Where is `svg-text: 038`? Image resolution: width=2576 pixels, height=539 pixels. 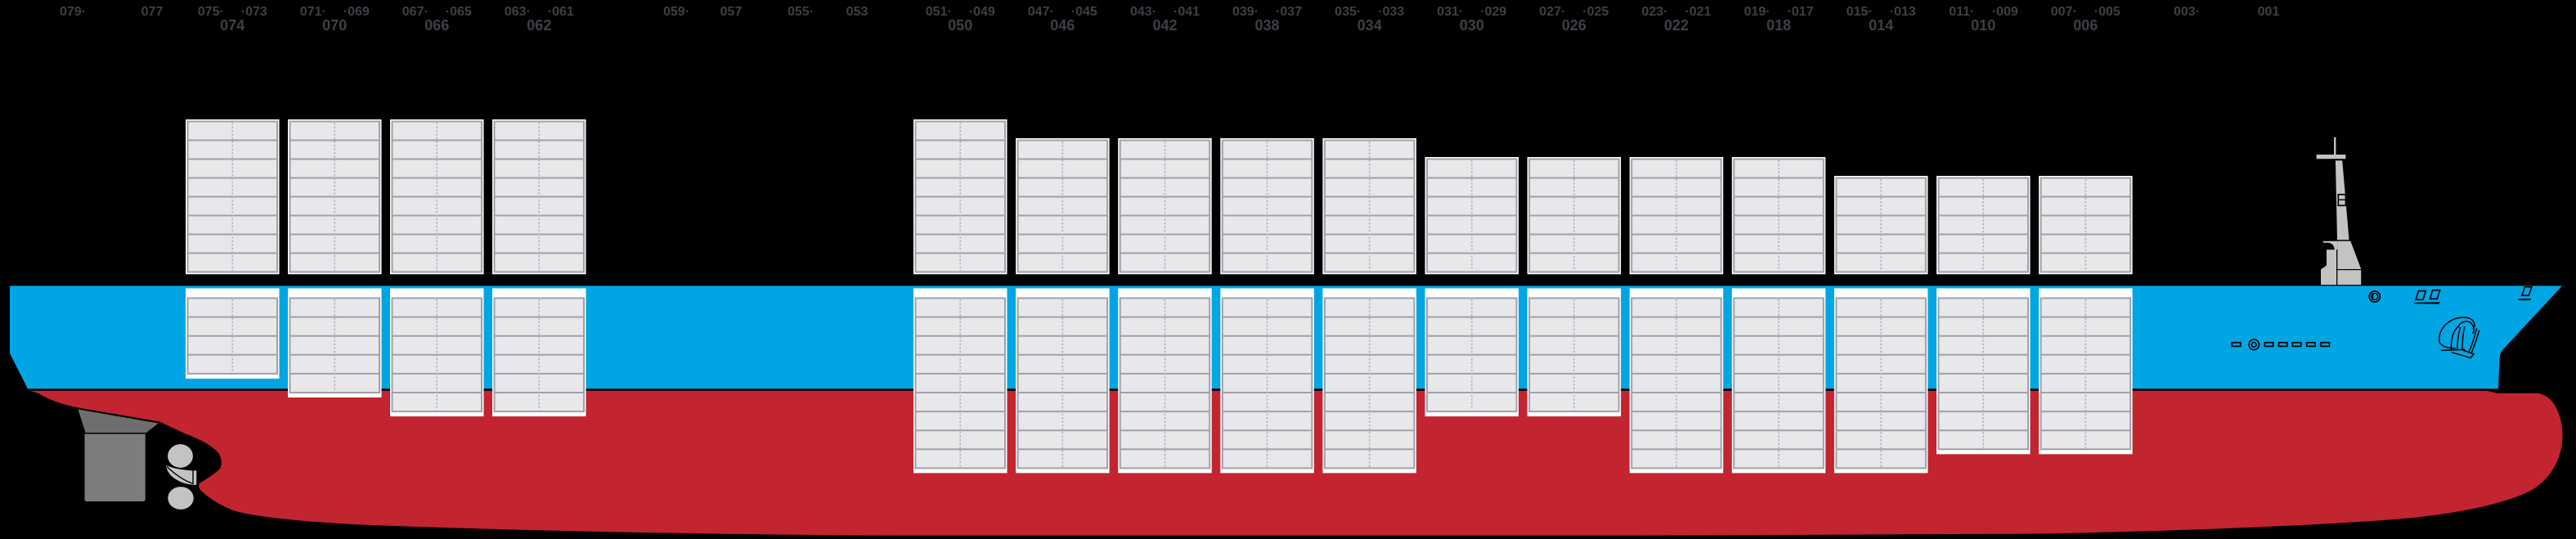 svg-text: 038 is located at coordinates (1266, 25).